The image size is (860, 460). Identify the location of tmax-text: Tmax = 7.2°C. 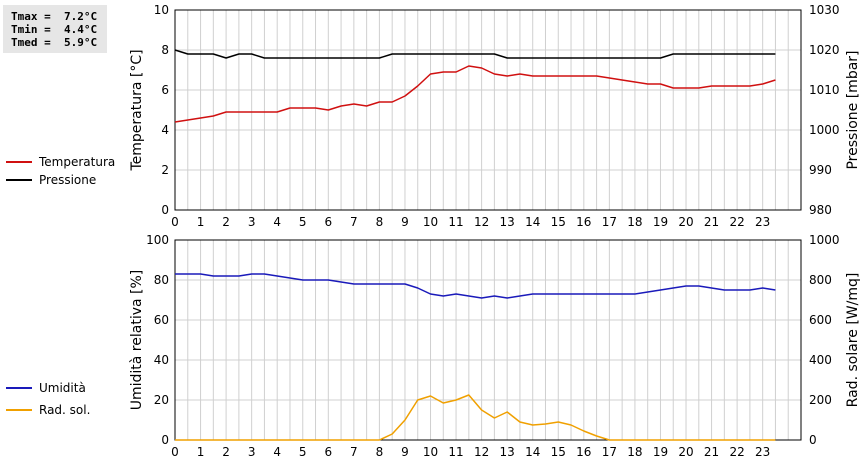
(54, 16).